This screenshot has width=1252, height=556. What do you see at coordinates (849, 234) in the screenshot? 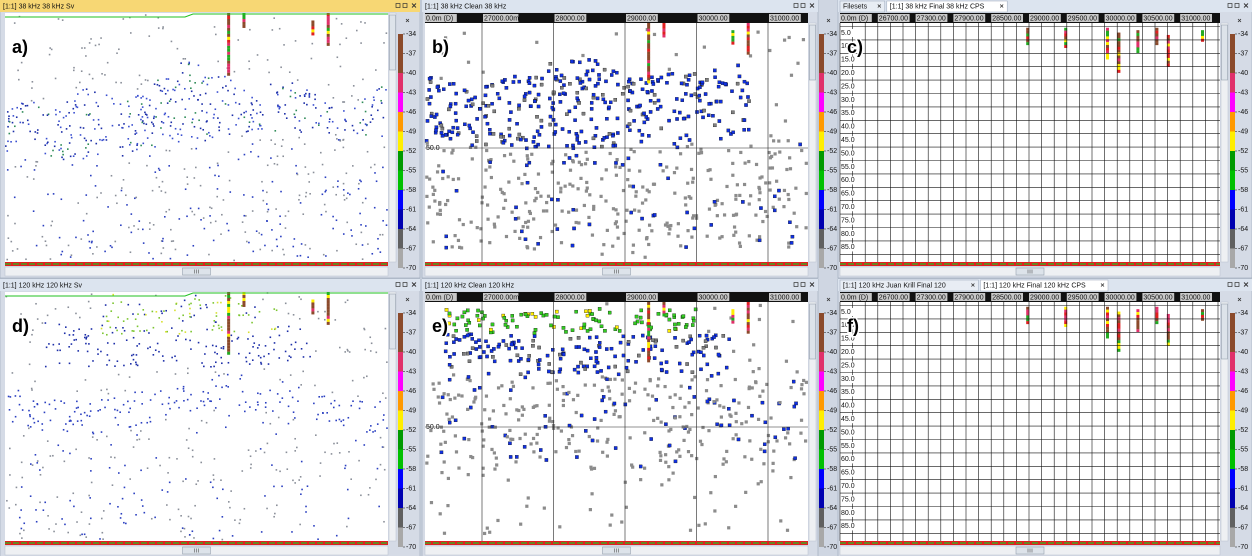
I see `depth-label-box` at bounding box center [849, 234].